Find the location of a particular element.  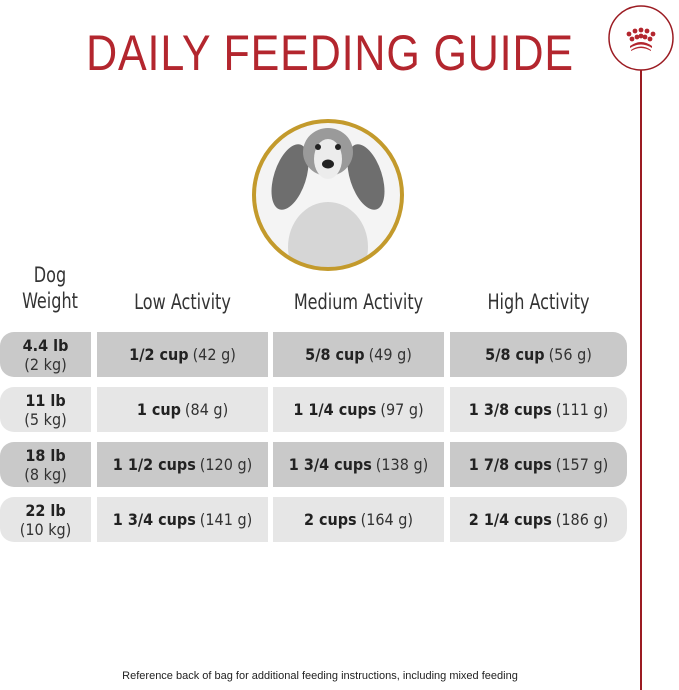

amount-cell-high: 1 7/8 cups (157 g) is located at coordinates (538, 464).